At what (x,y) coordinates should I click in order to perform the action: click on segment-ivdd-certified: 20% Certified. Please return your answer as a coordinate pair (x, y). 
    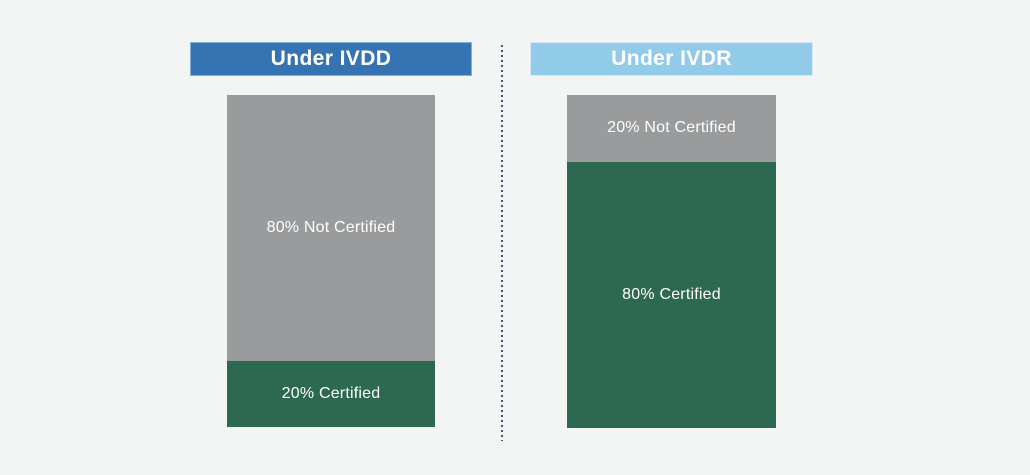
    Looking at the image, I should click on (331, 393).